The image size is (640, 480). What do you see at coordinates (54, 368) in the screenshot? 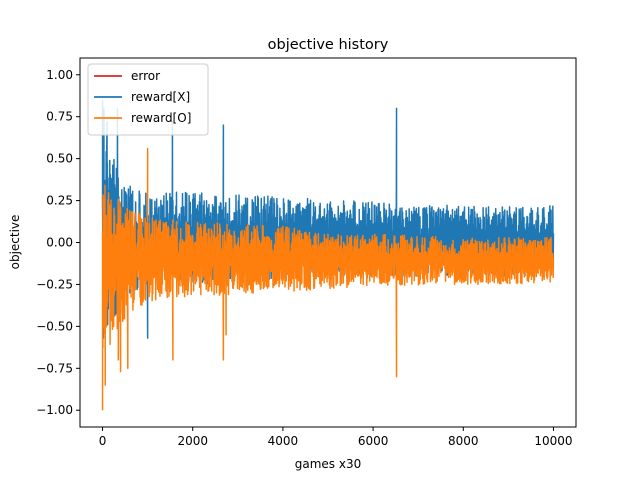
I see `y-tick-label: −0.75` at bounding box center [54, 368].